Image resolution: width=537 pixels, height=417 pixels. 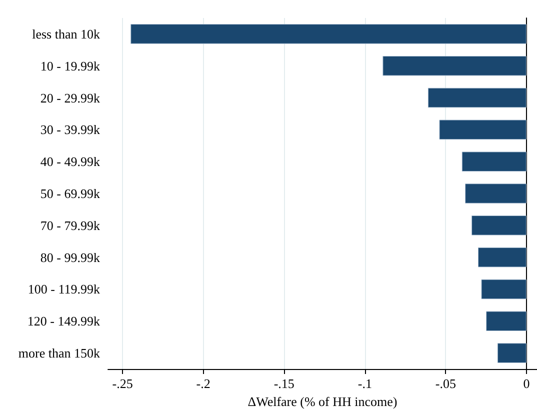 What do you see at coordinates (365, 383) in the screenshot?
I see `x-tick-label: -.1` at bounding box center [365, 383].